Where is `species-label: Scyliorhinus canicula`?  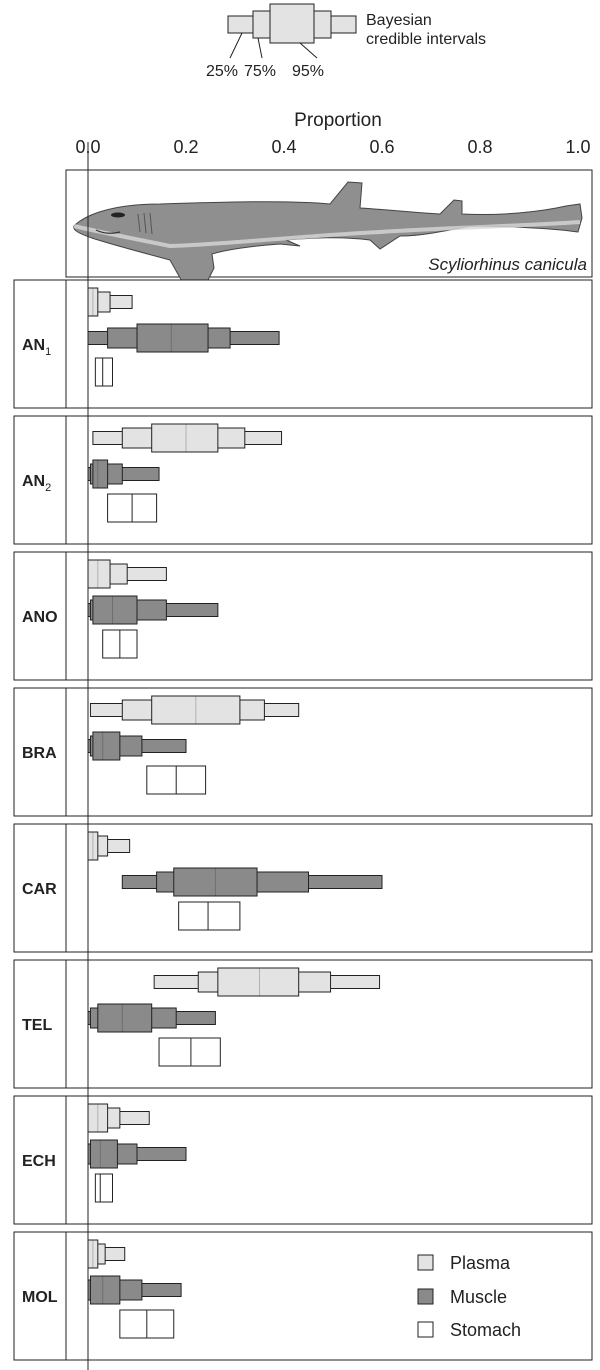
species-label: Scyliorhinus canicula is located at coordinates (507, 264).